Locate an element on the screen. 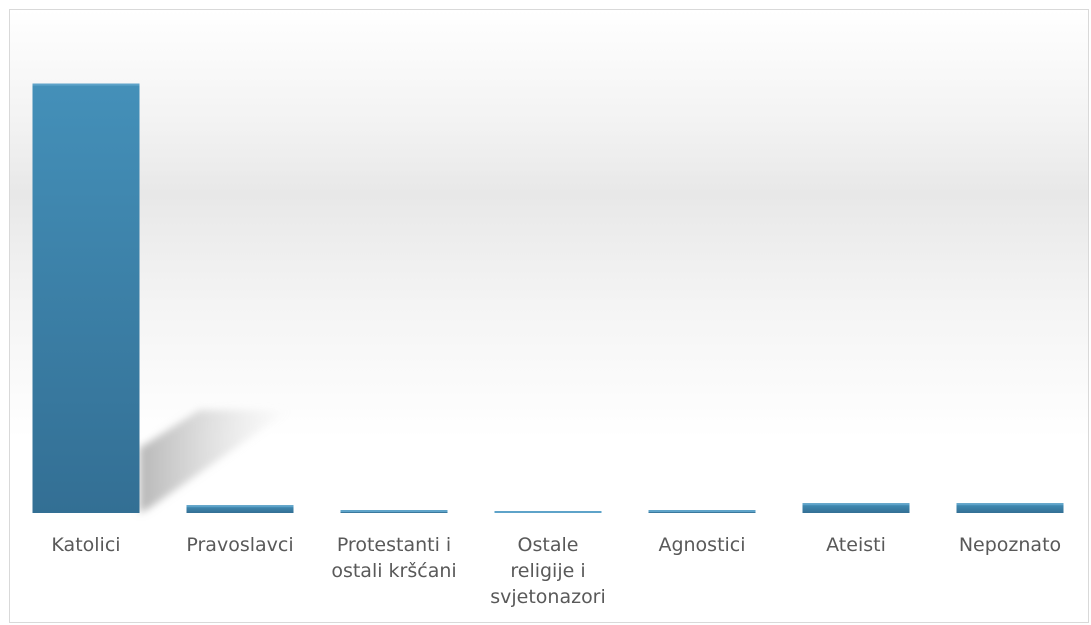  bar-shadows is located at coordinates (214, 461).